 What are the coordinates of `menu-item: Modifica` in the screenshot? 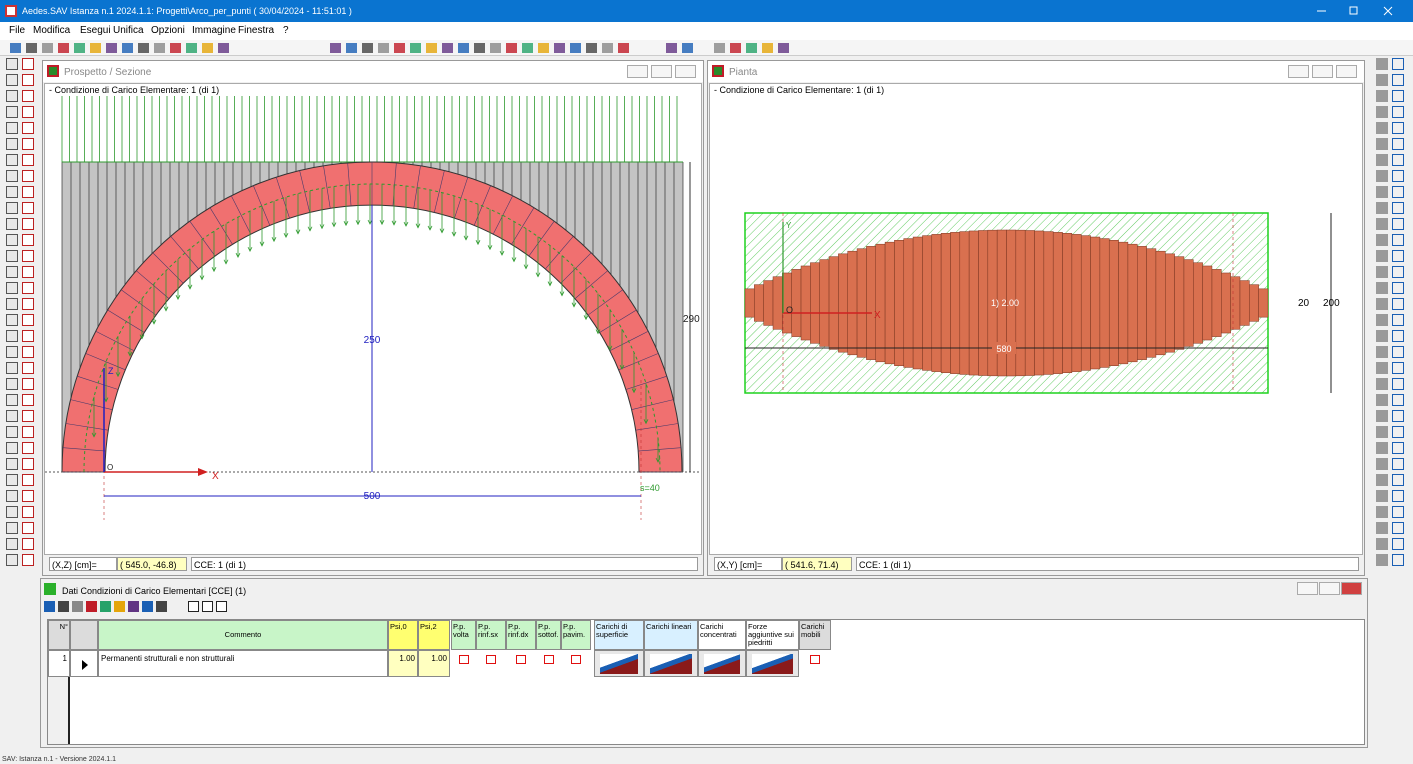 It's located at (52, 30).